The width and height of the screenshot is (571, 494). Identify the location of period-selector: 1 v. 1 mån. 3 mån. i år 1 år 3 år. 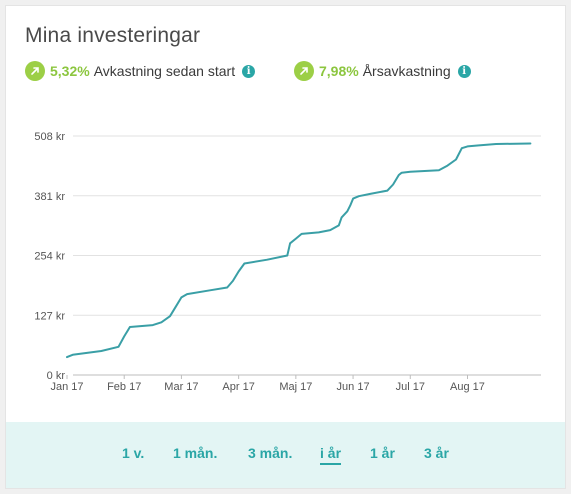
(285, 455).